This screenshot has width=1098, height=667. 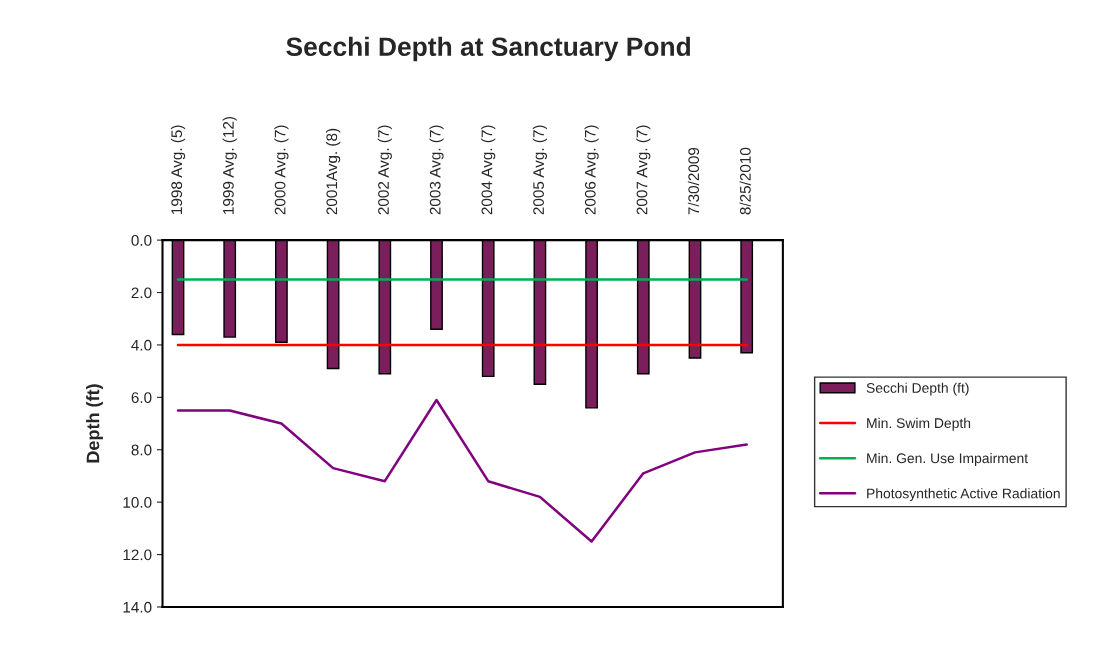 I want to click on y-tick-label: 14.0, so click(x=137, y=607).